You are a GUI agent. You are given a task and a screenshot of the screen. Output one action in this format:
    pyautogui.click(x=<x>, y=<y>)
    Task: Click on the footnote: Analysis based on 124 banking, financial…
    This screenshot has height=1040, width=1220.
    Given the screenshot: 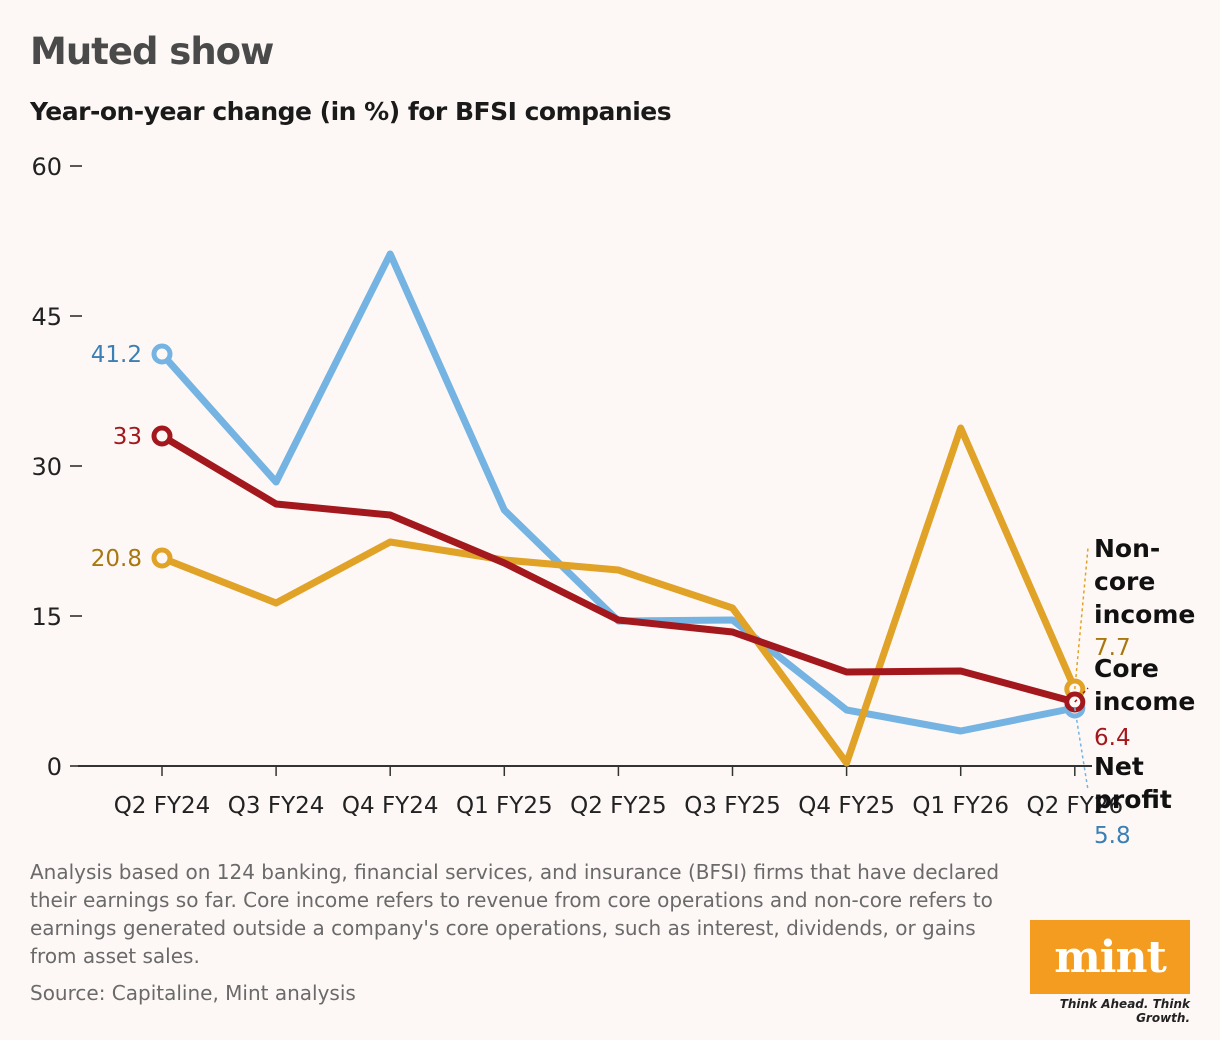 What is the action you would take?
    pyautogui.click(x=515, y=914)
    